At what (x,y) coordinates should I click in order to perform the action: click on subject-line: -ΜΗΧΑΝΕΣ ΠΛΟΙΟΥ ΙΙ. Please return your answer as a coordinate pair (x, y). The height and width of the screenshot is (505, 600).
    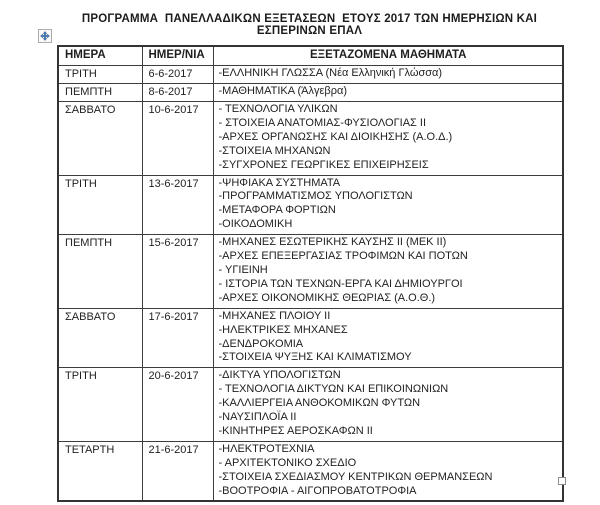
    Looking at the image, I should click on (274, 315).